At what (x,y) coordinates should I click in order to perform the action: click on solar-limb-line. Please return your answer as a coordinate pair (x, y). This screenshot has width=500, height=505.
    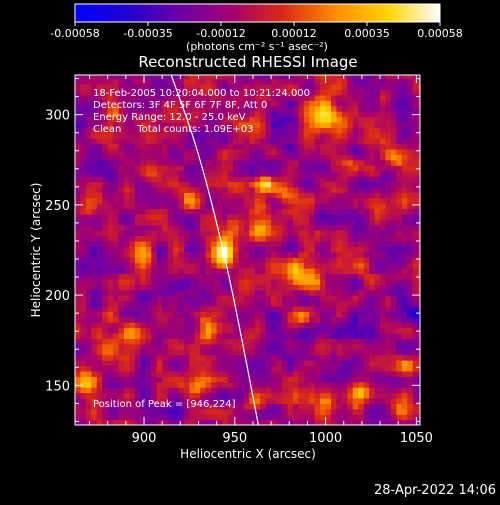
    Looking at the image, I should click on (214, 250).